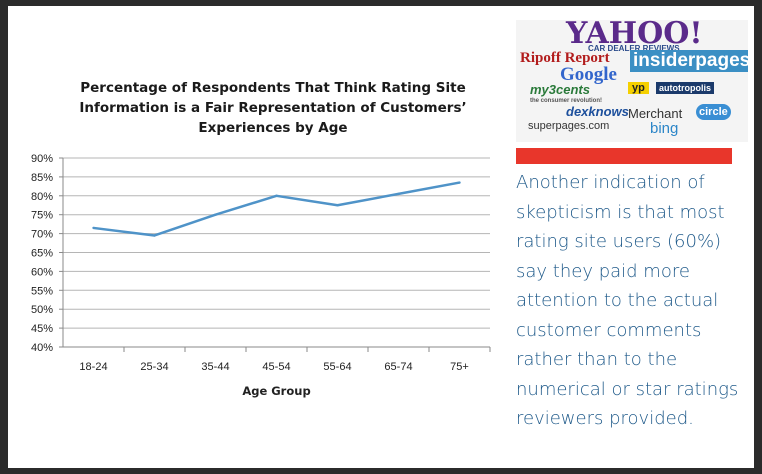 The image size is (762, 474). I want to click on circle-logo: circle, so click(713, 112).